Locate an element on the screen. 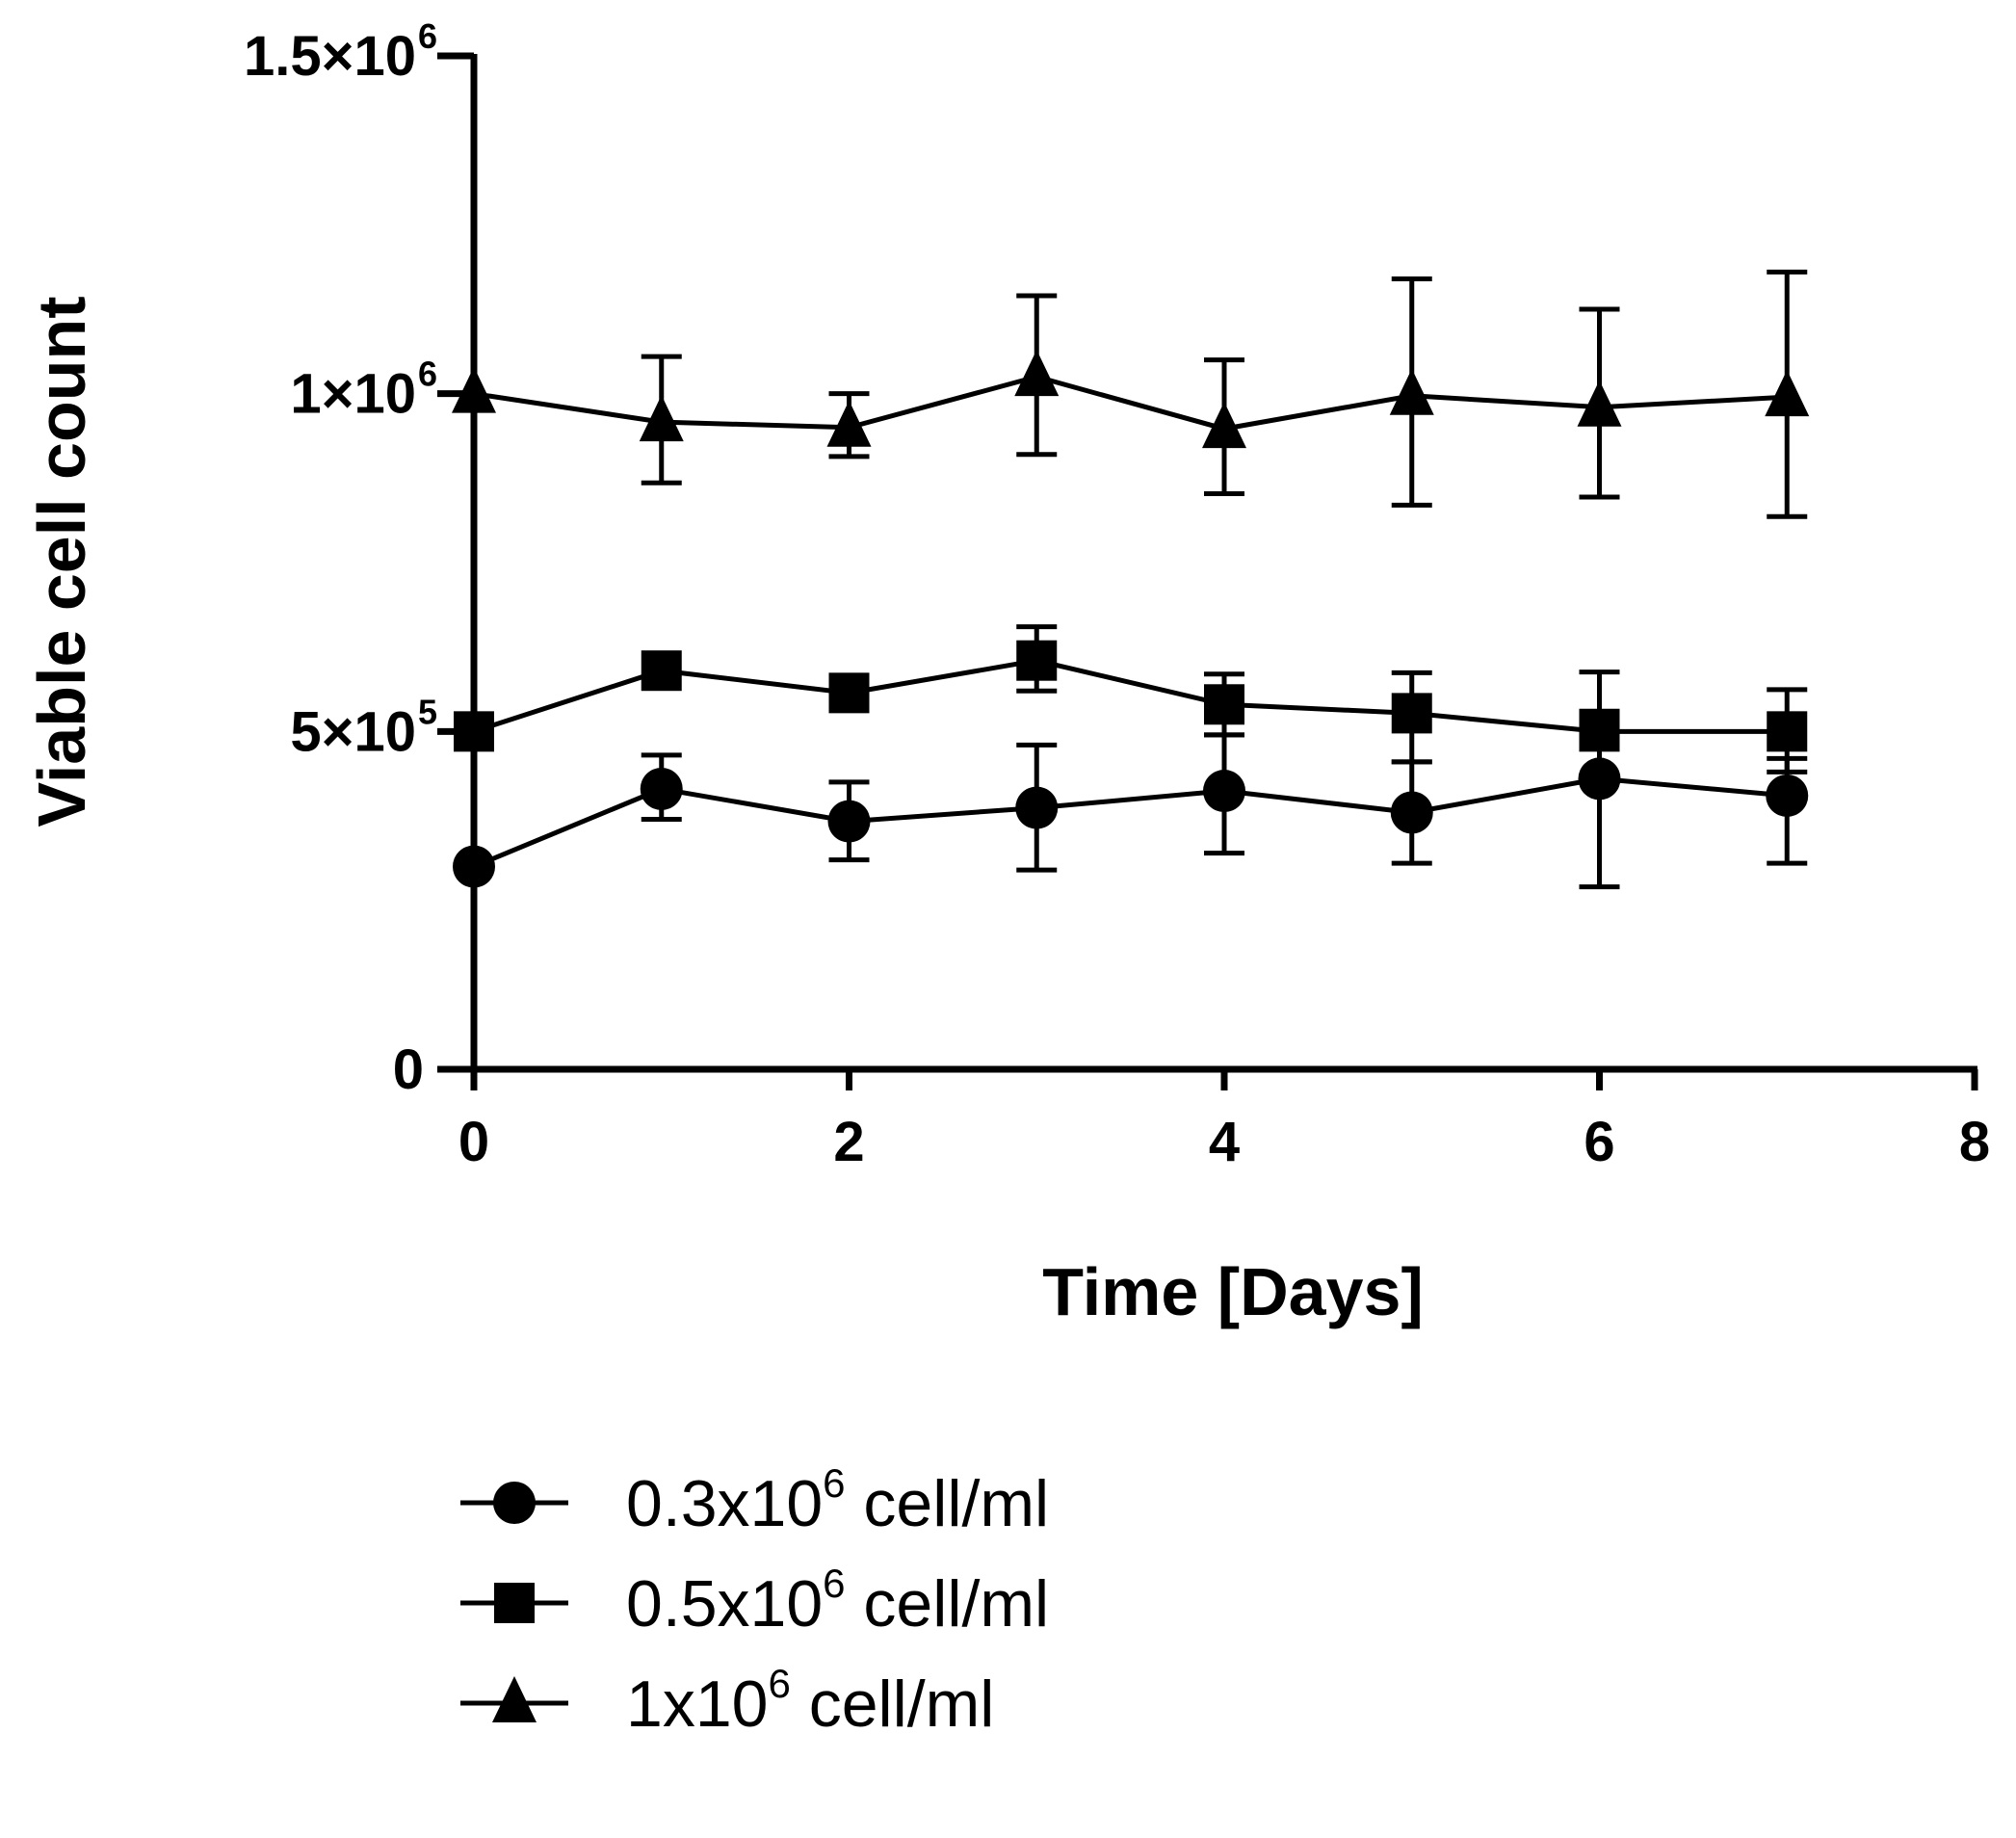 The width and height of the screenshot is (2016, 1838). x-tick-label-4: 4 is located at coordinates (1224, 1142).